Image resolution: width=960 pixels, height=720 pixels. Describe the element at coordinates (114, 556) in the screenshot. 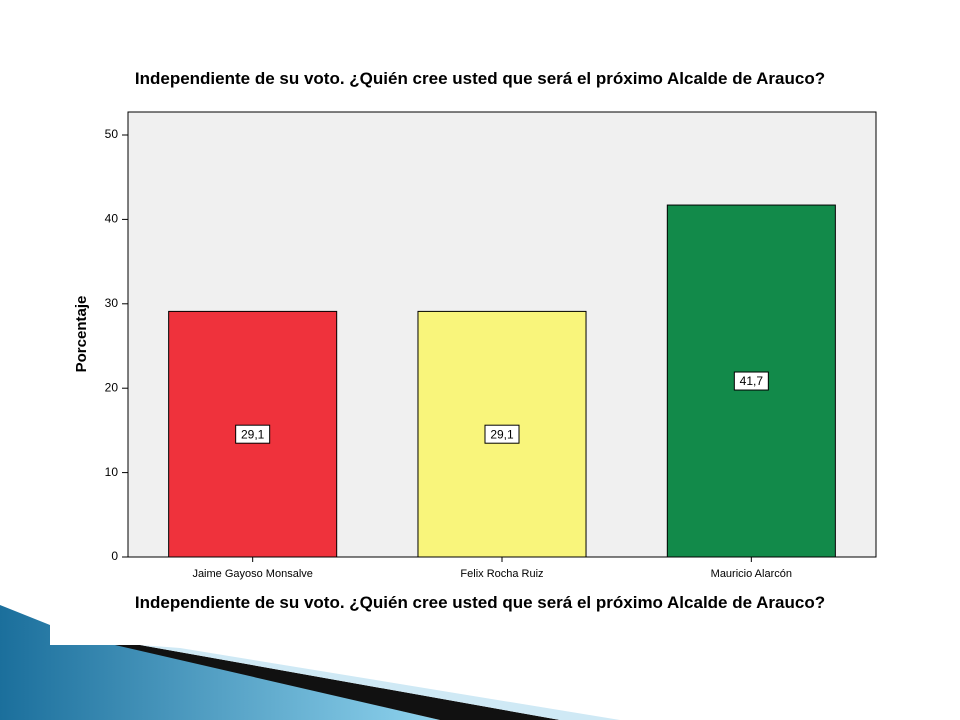

I see `y-tick-label: 0` at that location.